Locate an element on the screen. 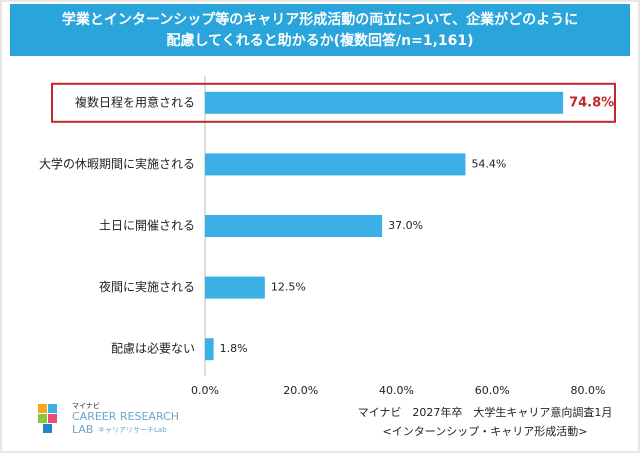 The image size is (640, 453). x-tick-label: 0.0% is located at coordinates (205, 390).